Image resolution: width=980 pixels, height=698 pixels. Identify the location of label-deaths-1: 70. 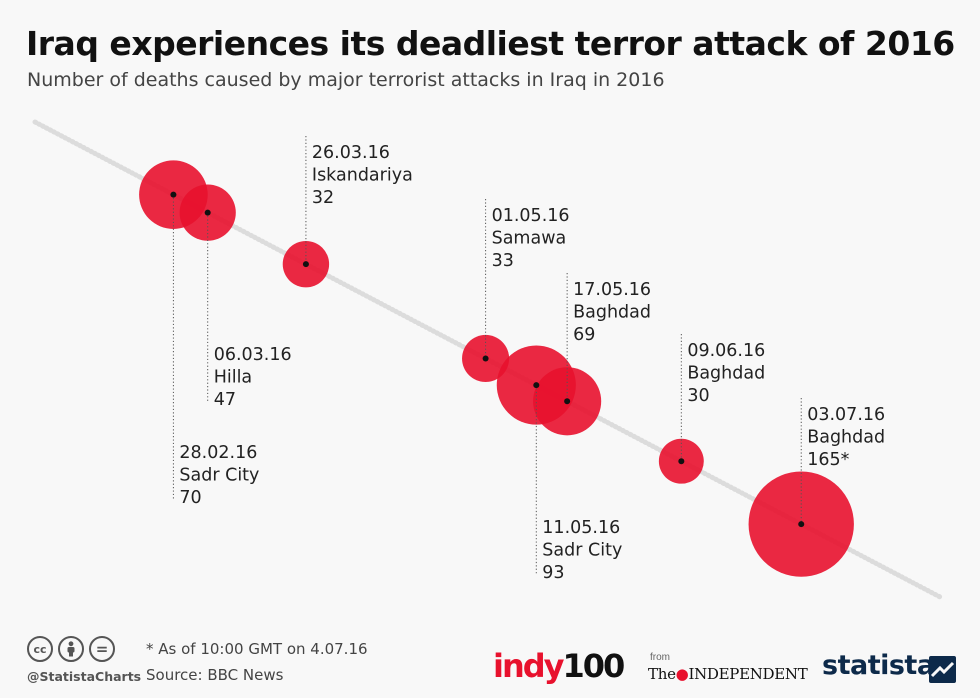
(190, 498).